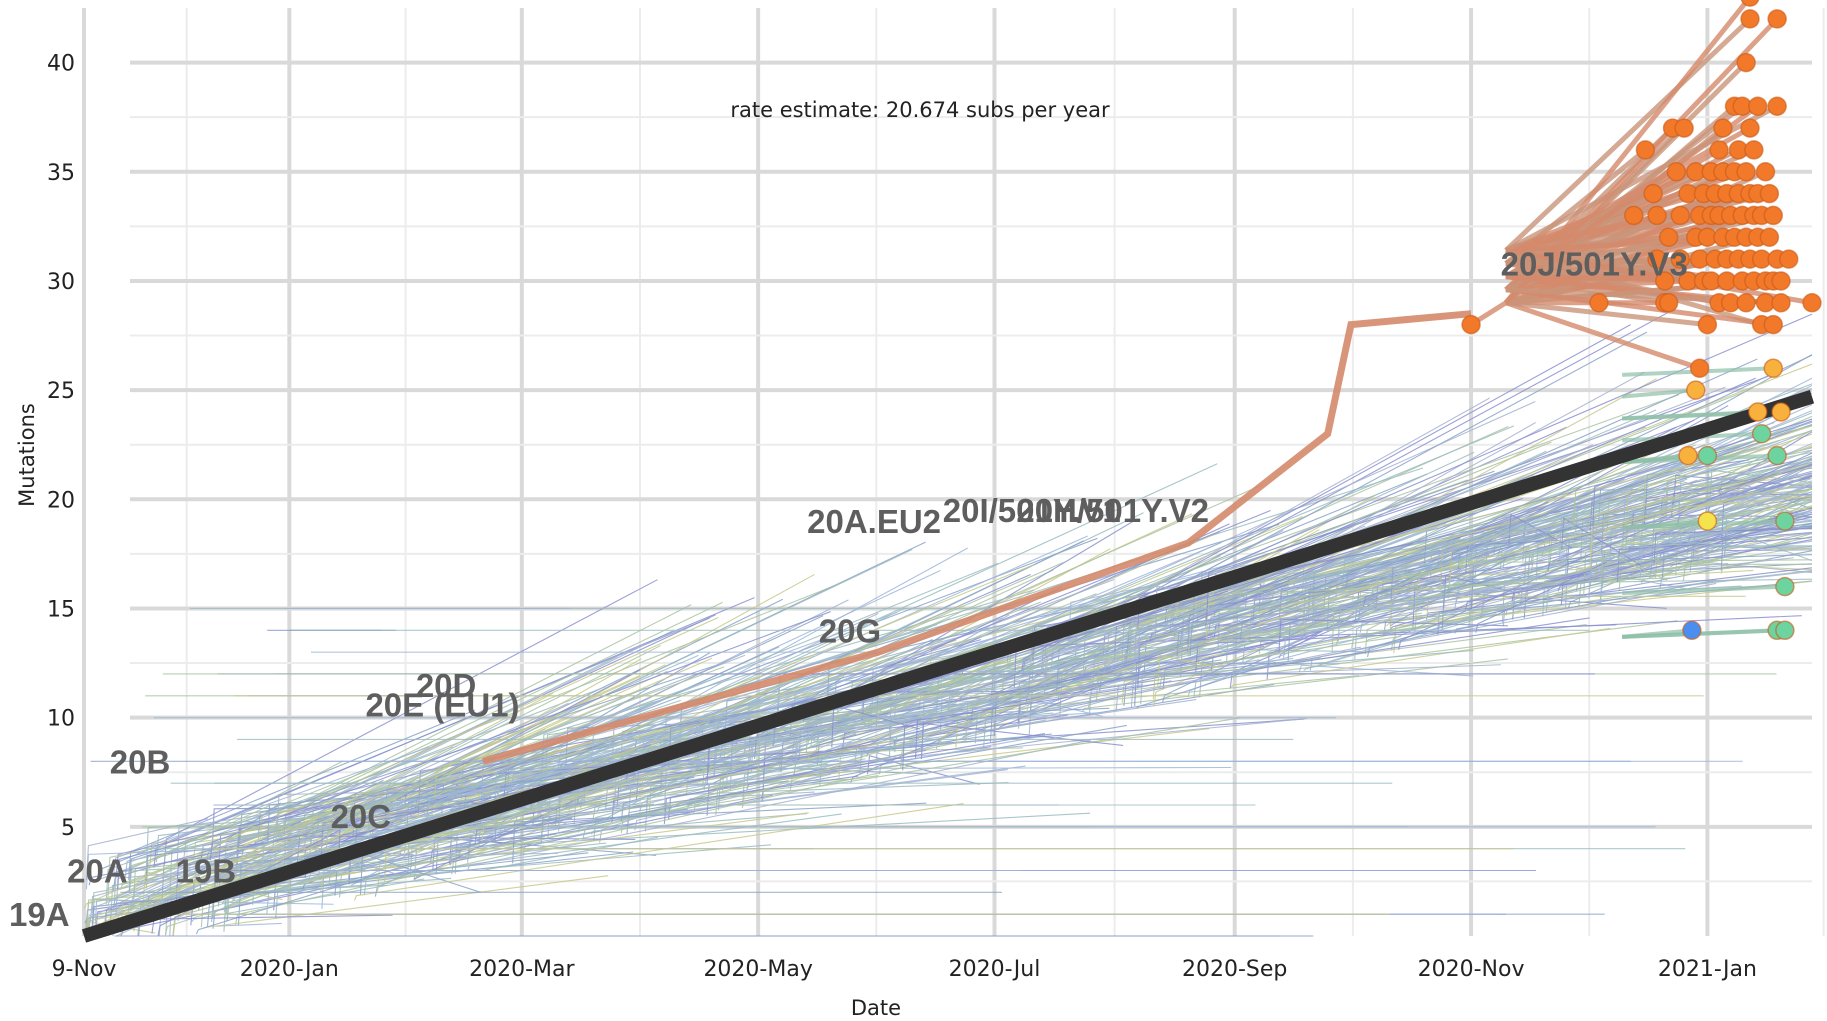 The height and width of the screenshot is (1021, 1827). I want to click on branch-line-20j, so click(1639, 246).